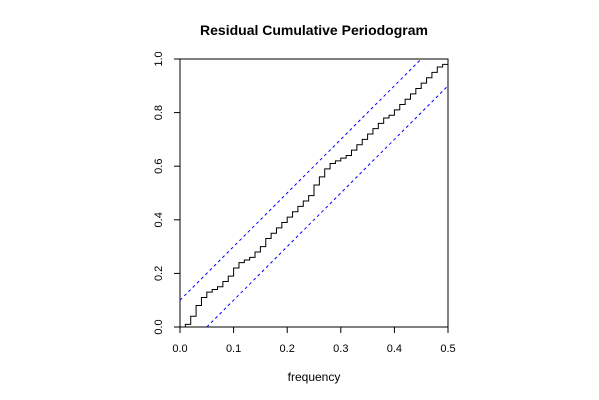  Describe the element at coordinates (159, 58) in the screenshot. I see `y-tick-label: 1.0` at that location.